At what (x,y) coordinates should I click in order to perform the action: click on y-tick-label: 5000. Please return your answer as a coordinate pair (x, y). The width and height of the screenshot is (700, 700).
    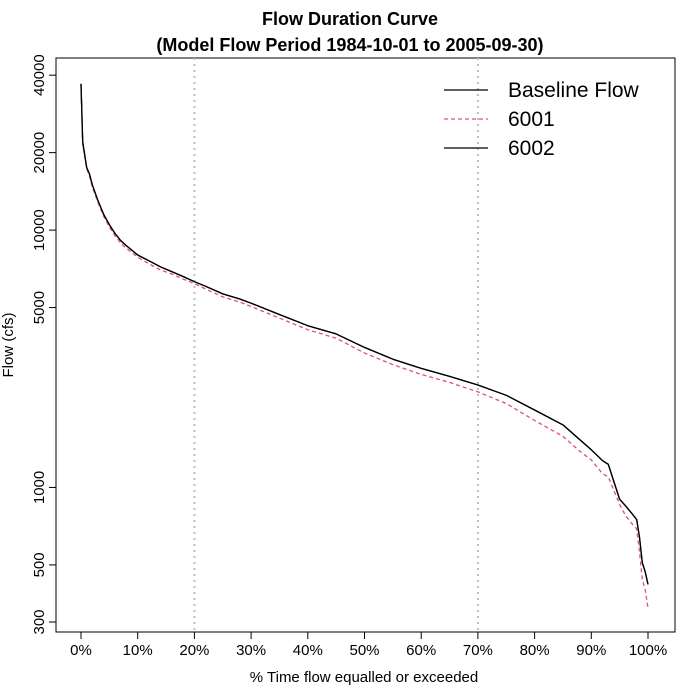
    Looking at the image, I should click on (39, 307).